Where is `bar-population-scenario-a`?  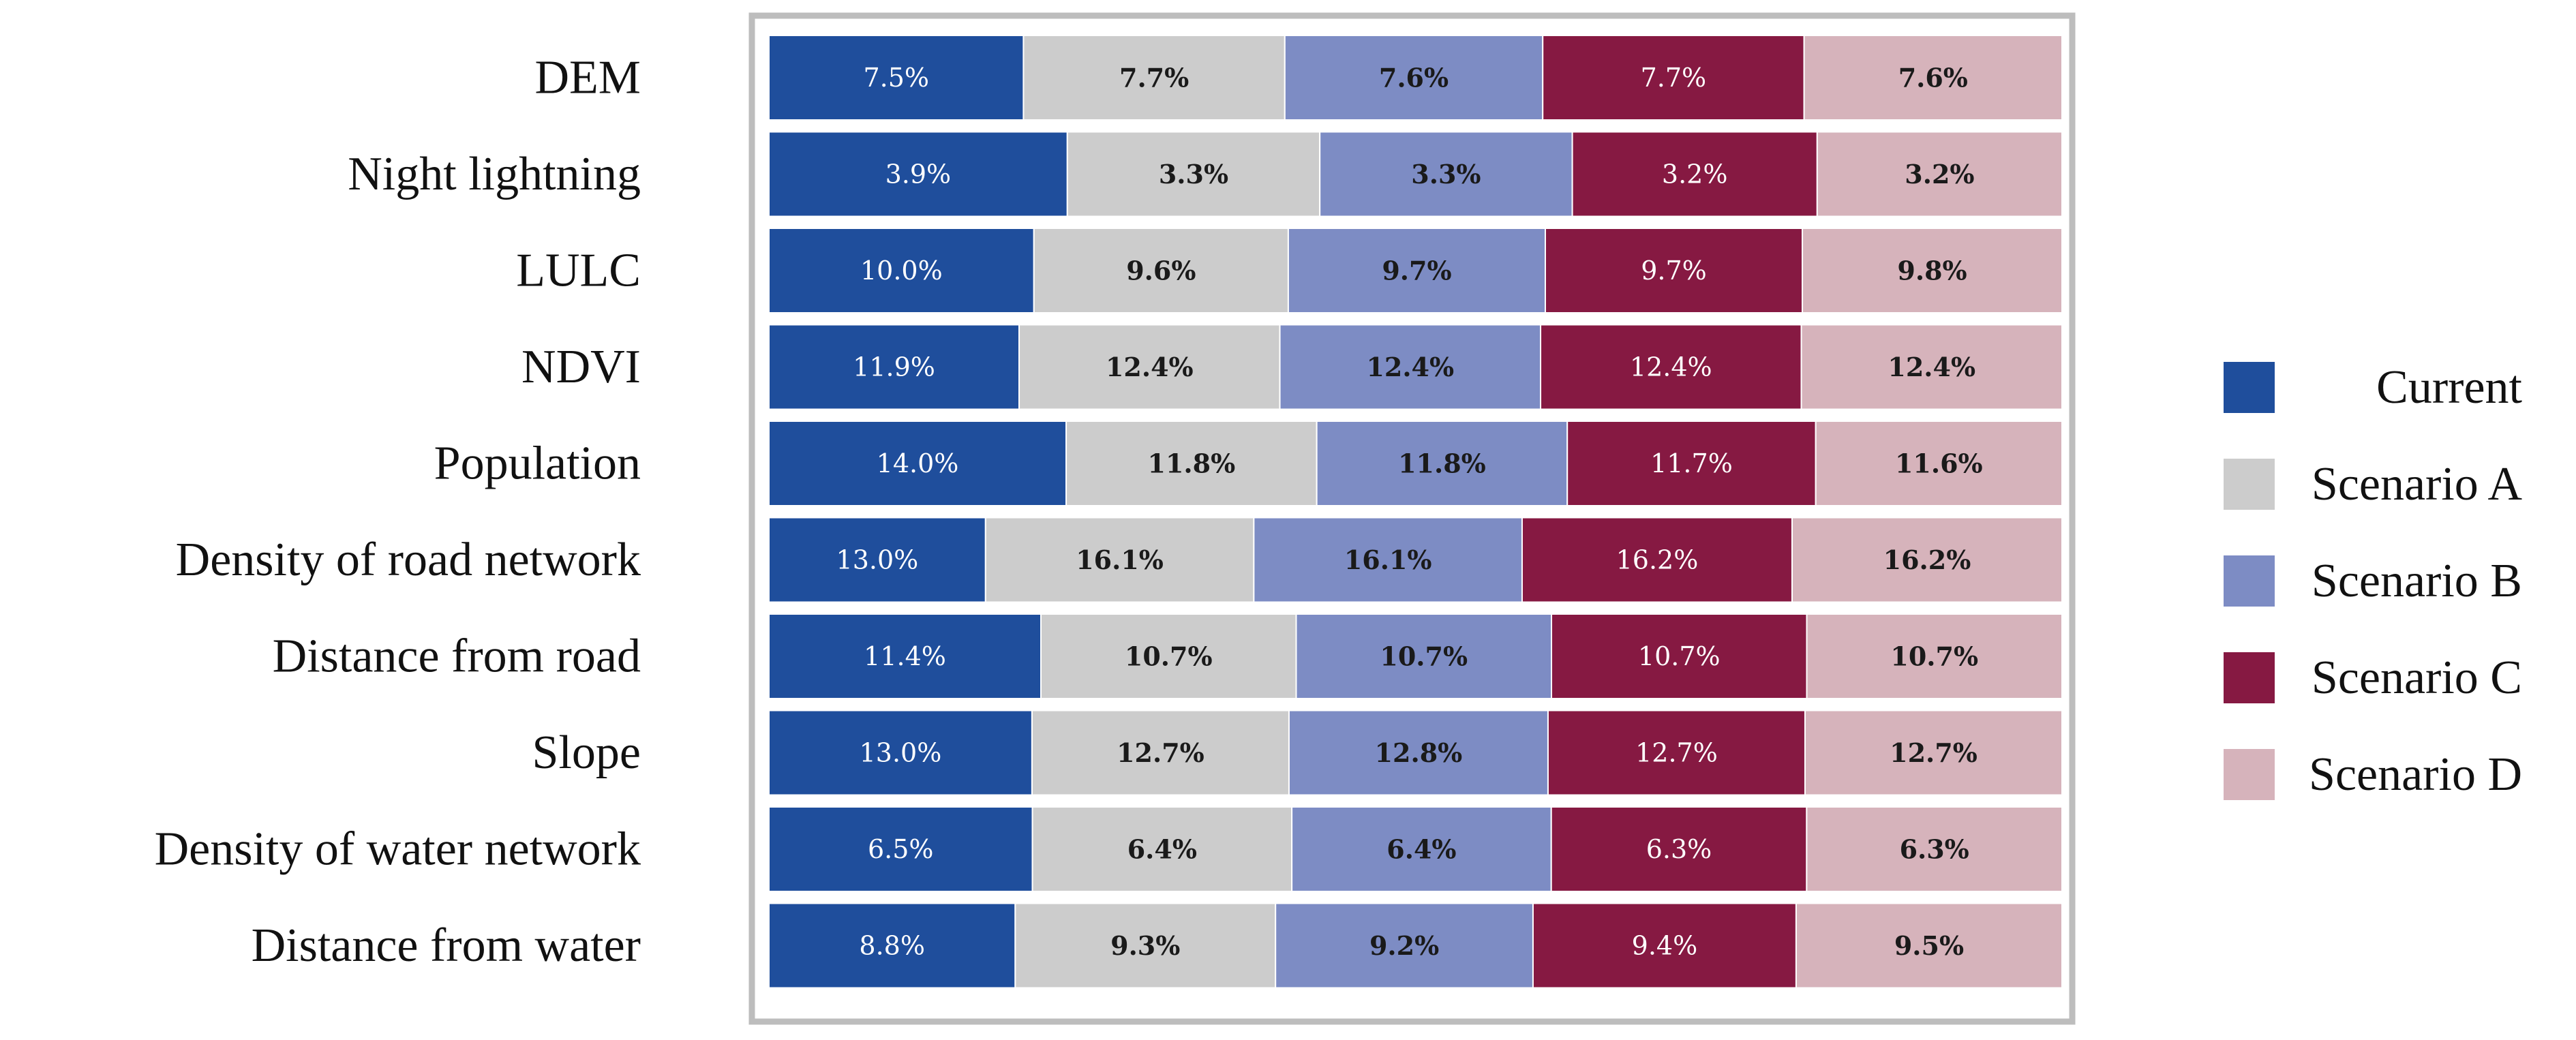
bar-population-scenario-a is located at coordinates (1191, 463).